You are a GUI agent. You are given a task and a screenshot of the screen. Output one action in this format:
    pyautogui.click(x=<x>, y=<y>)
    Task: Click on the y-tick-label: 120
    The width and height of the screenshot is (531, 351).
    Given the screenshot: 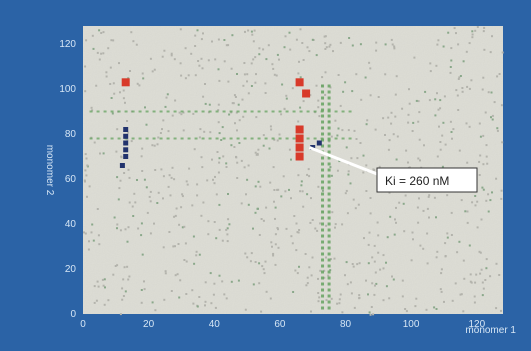 What is the action you would take?
    pyautogui.click(x=67, y=44)
    